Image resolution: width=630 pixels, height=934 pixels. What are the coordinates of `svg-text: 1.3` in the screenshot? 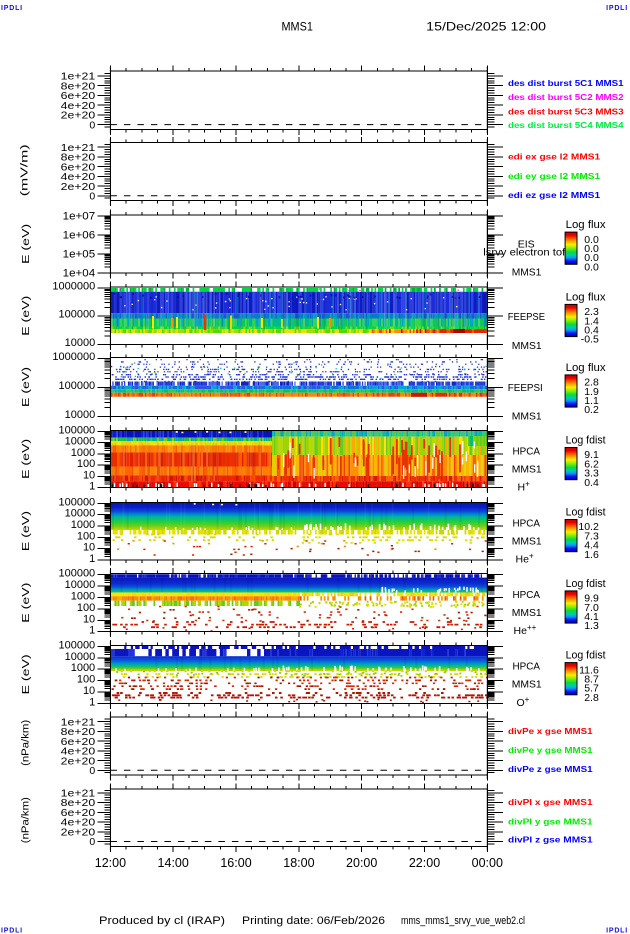 It's located at (591, 626).